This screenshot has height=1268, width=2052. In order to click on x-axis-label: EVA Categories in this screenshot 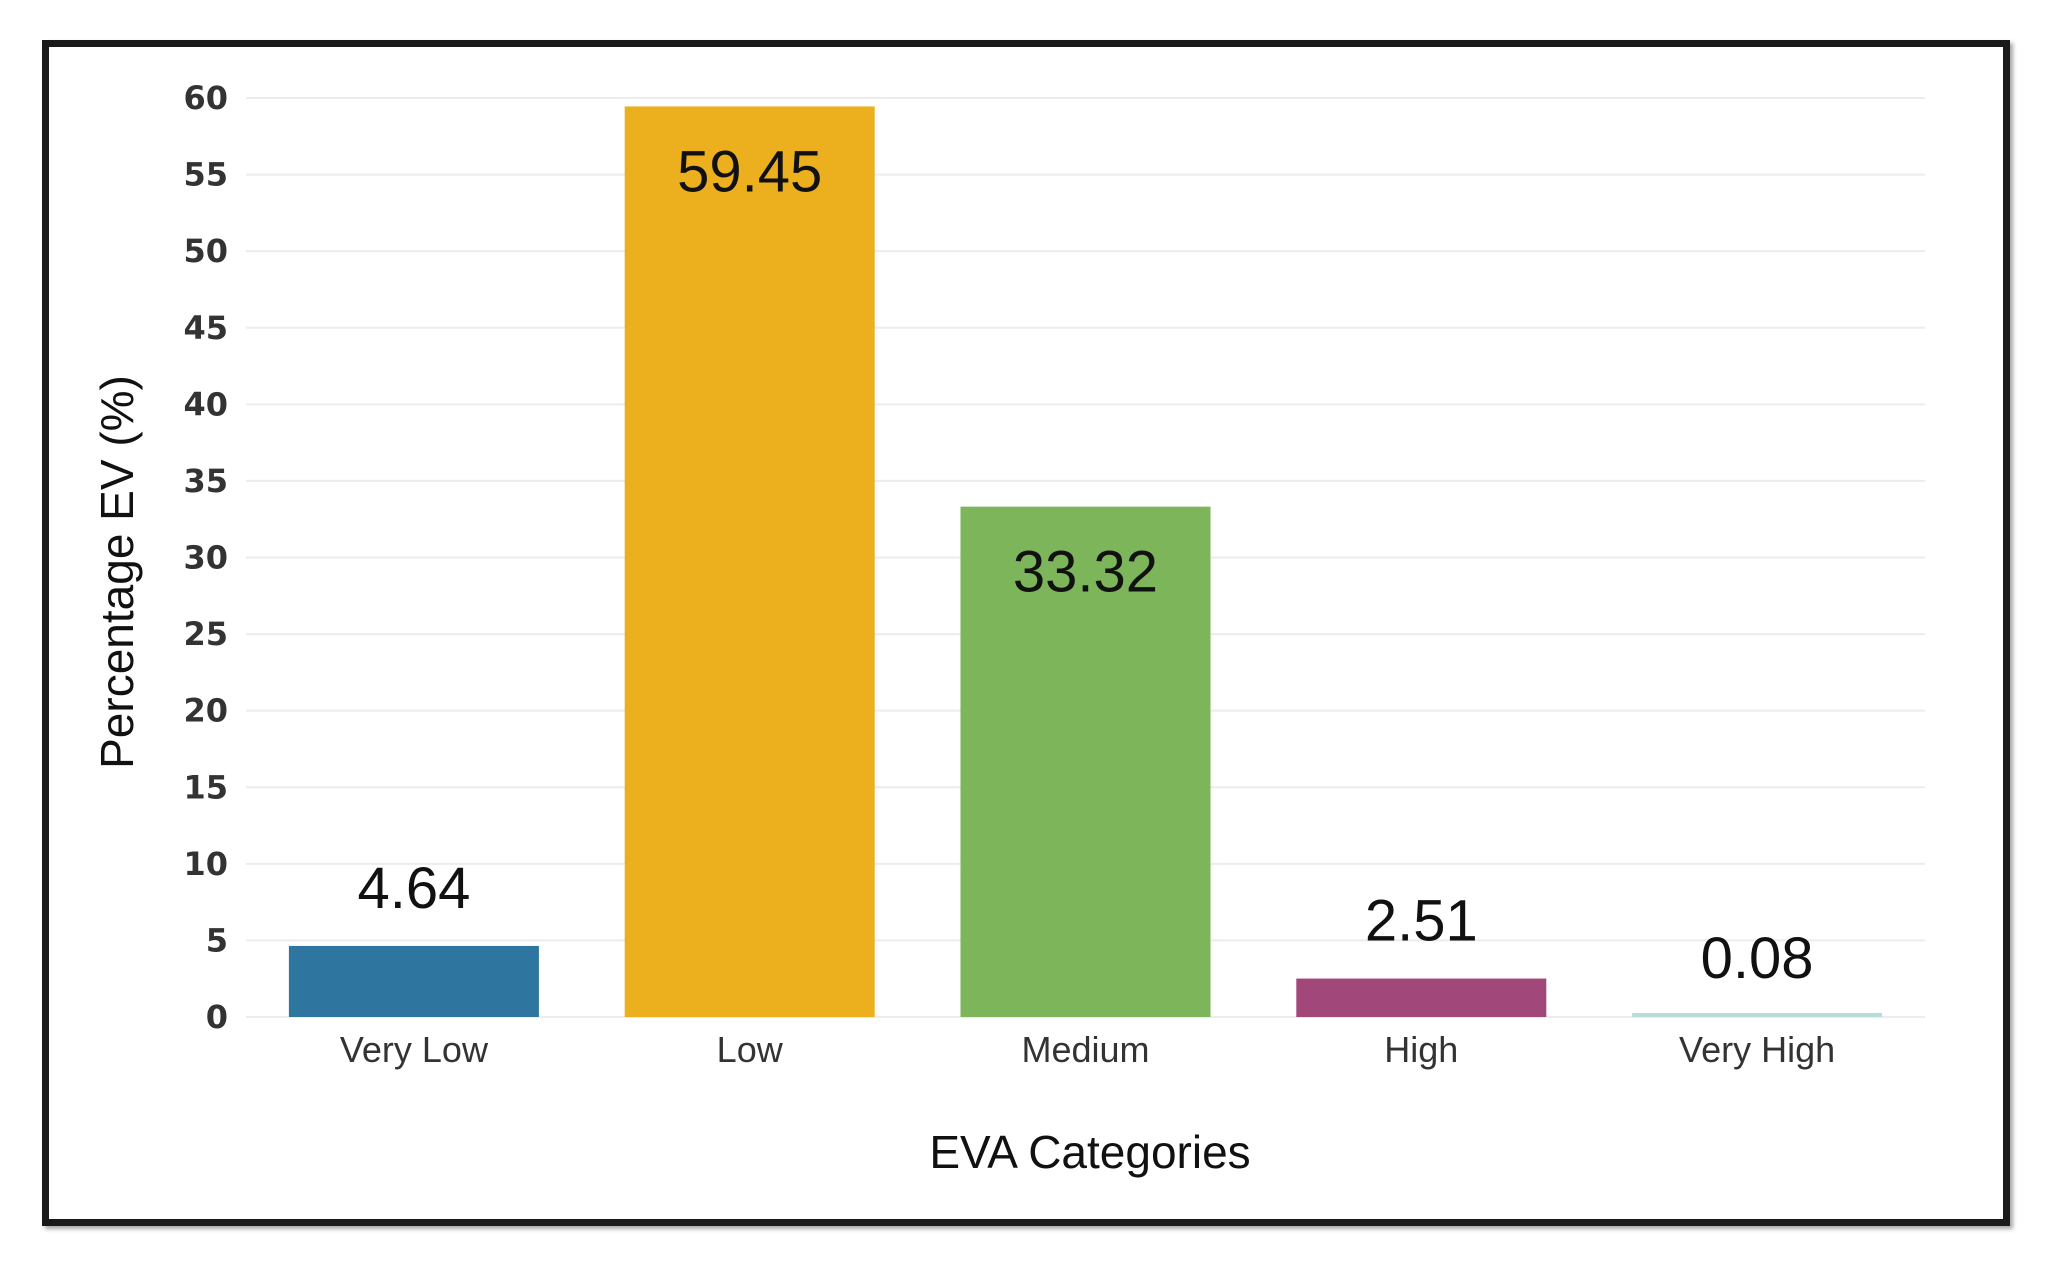, I will do `click(1089, 1152)`.